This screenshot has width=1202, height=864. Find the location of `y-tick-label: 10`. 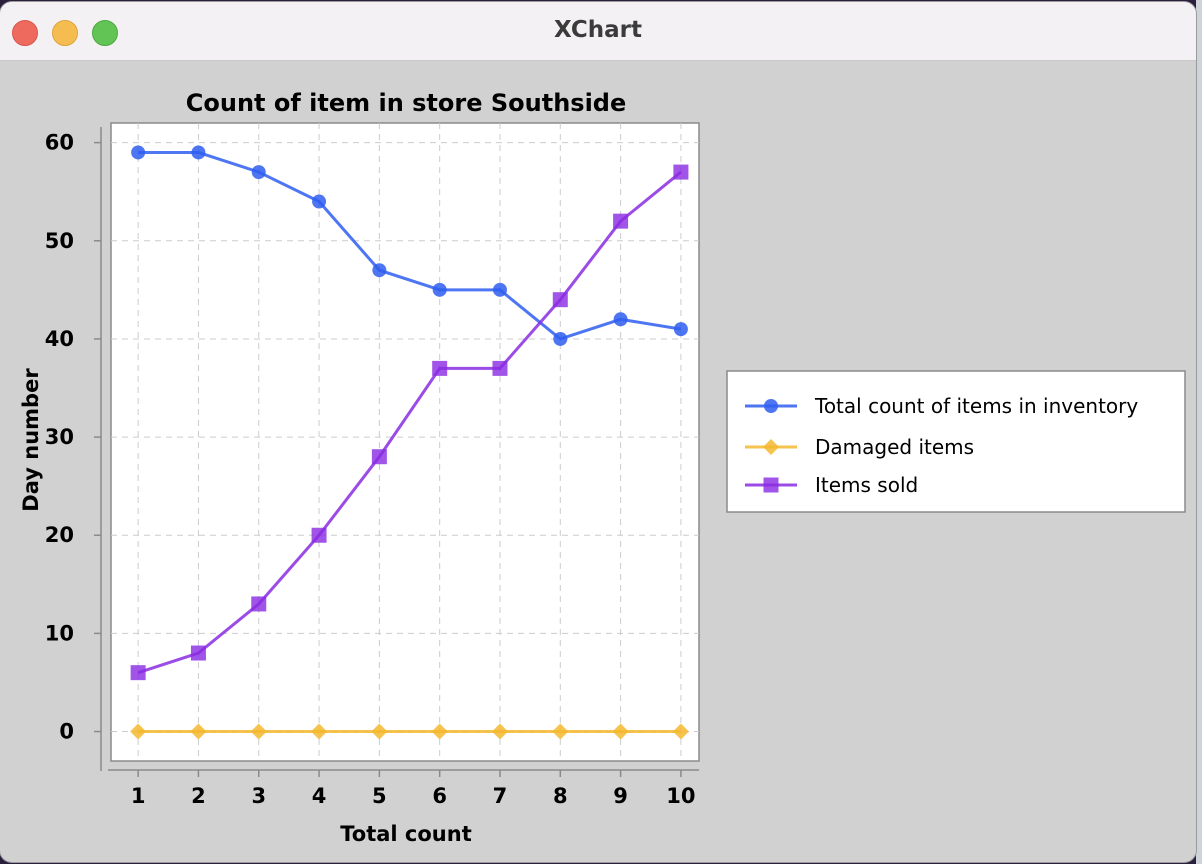

y-tick-label: 10 is located at coordinates (59, 633).